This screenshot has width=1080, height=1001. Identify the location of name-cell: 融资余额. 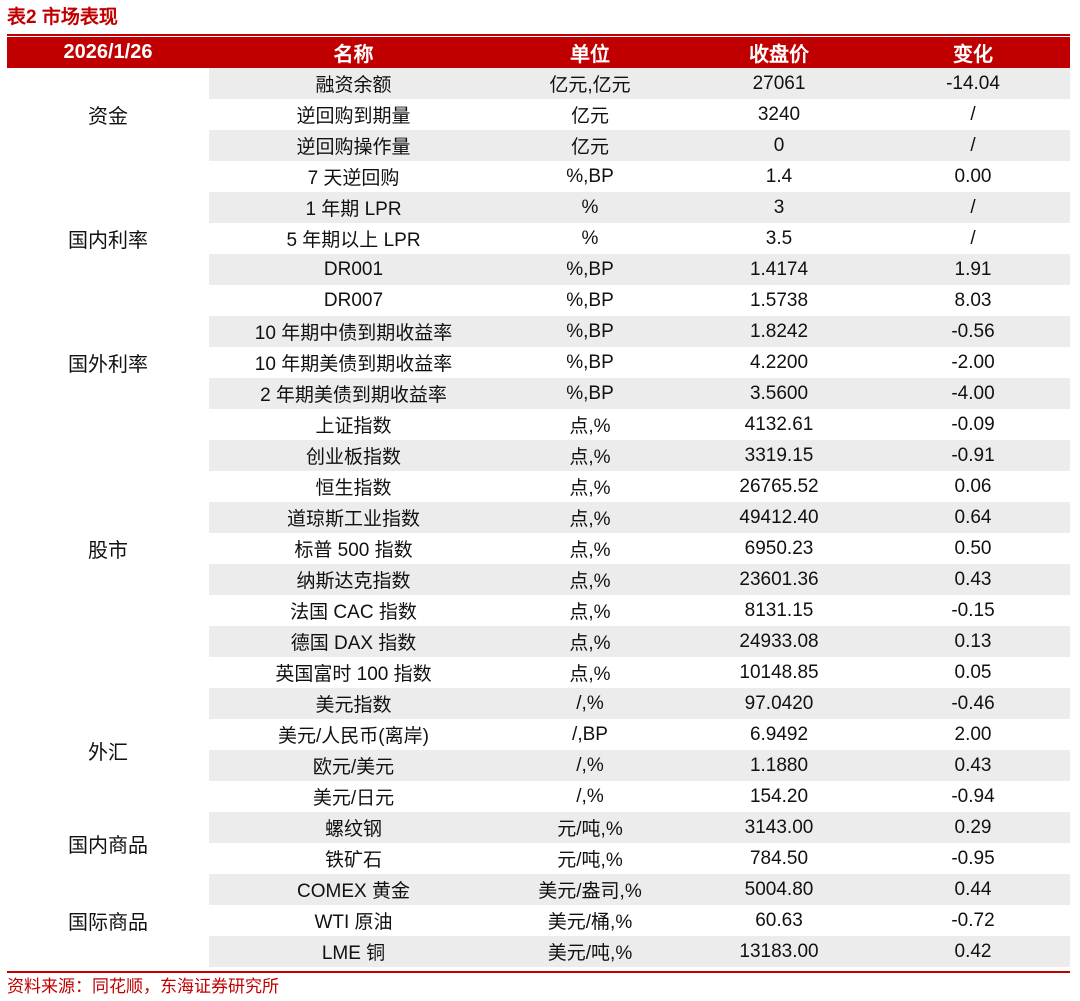
(353, 83).